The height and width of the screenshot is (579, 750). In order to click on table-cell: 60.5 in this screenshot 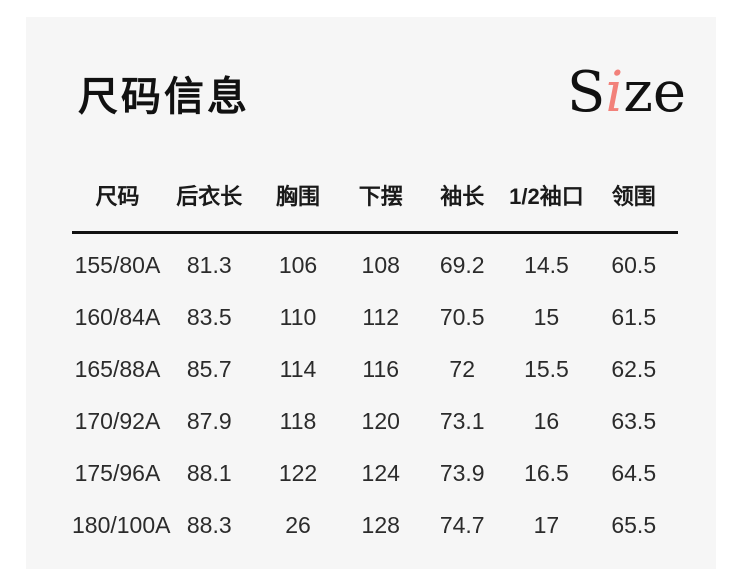, I will do `click(634, 264)`.